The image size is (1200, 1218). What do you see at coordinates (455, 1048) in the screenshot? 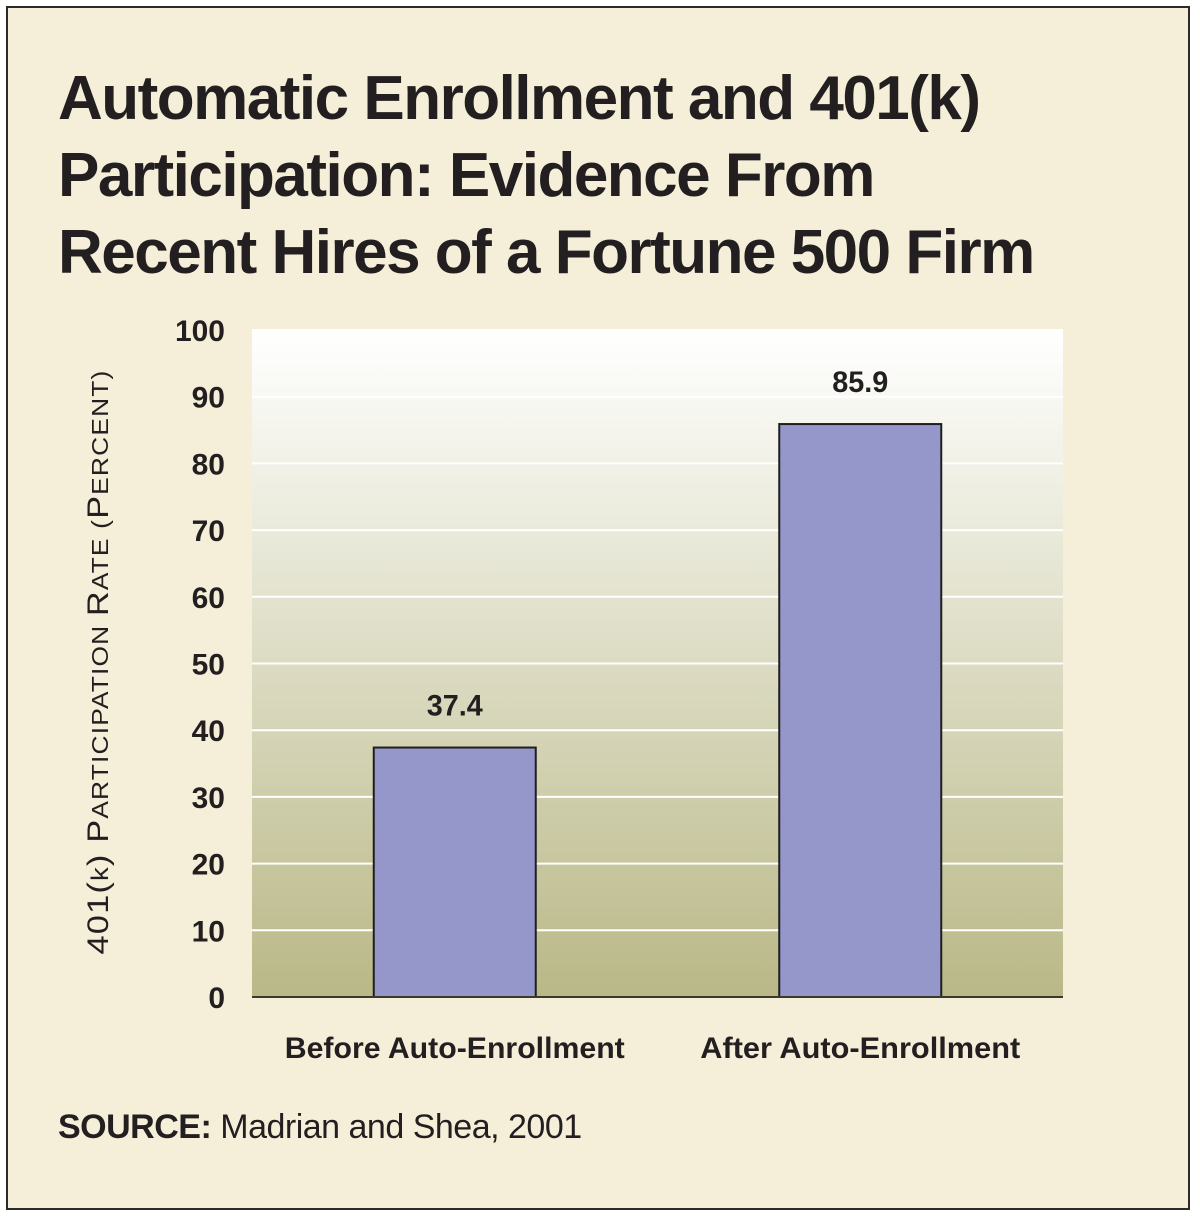
I see `category-label: Before Auto-Enrollment` at bounding box center [455, 1048].